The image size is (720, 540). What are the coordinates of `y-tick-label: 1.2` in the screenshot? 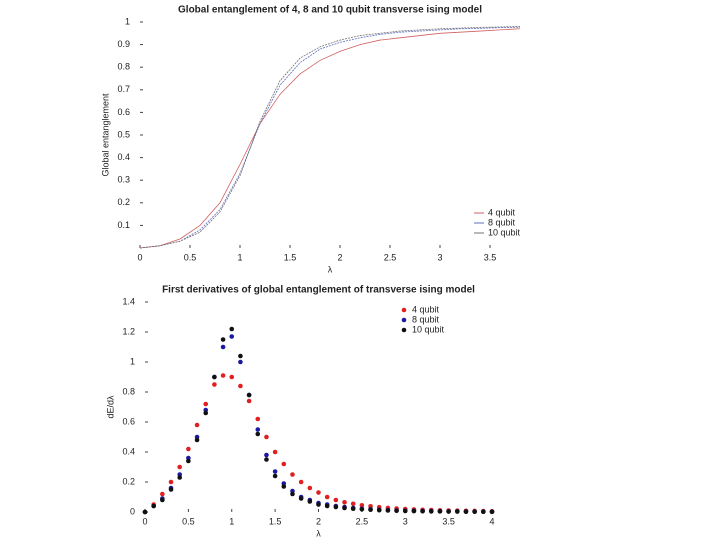 It's located at (128, 331).